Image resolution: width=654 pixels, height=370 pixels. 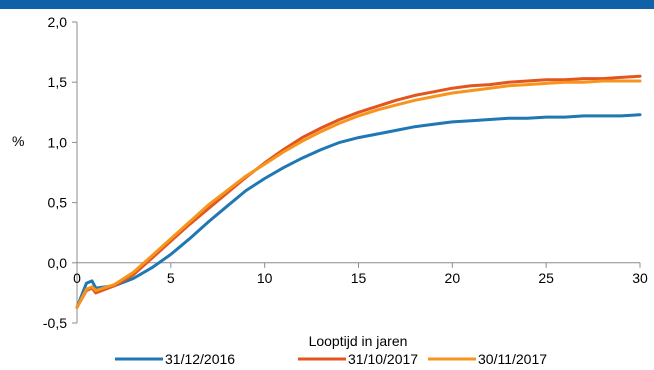 What do you see at coordinates (200, 359) in the screenshot?
I see `legend-label: 31/12/2016` at bounding box center [200, 359].